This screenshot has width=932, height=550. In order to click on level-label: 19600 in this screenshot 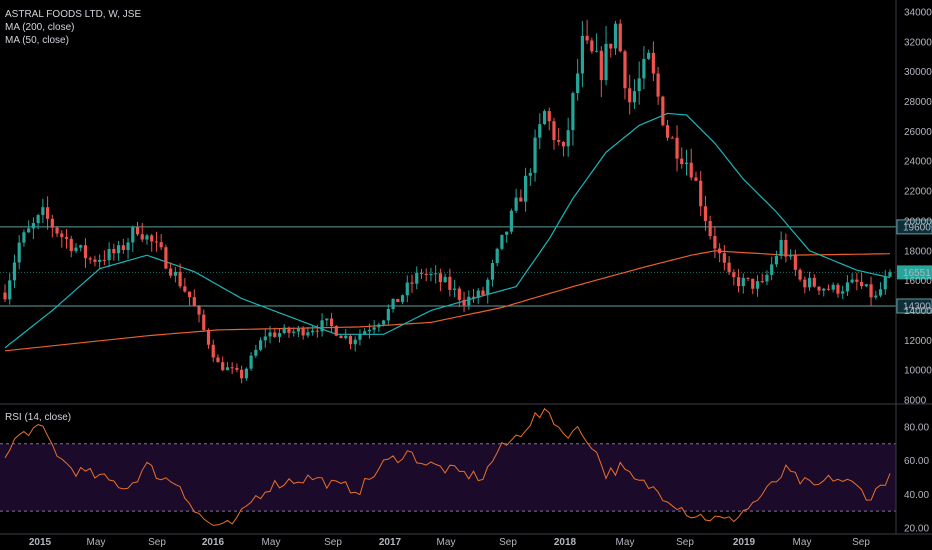, I will do `click(917, 227)`.